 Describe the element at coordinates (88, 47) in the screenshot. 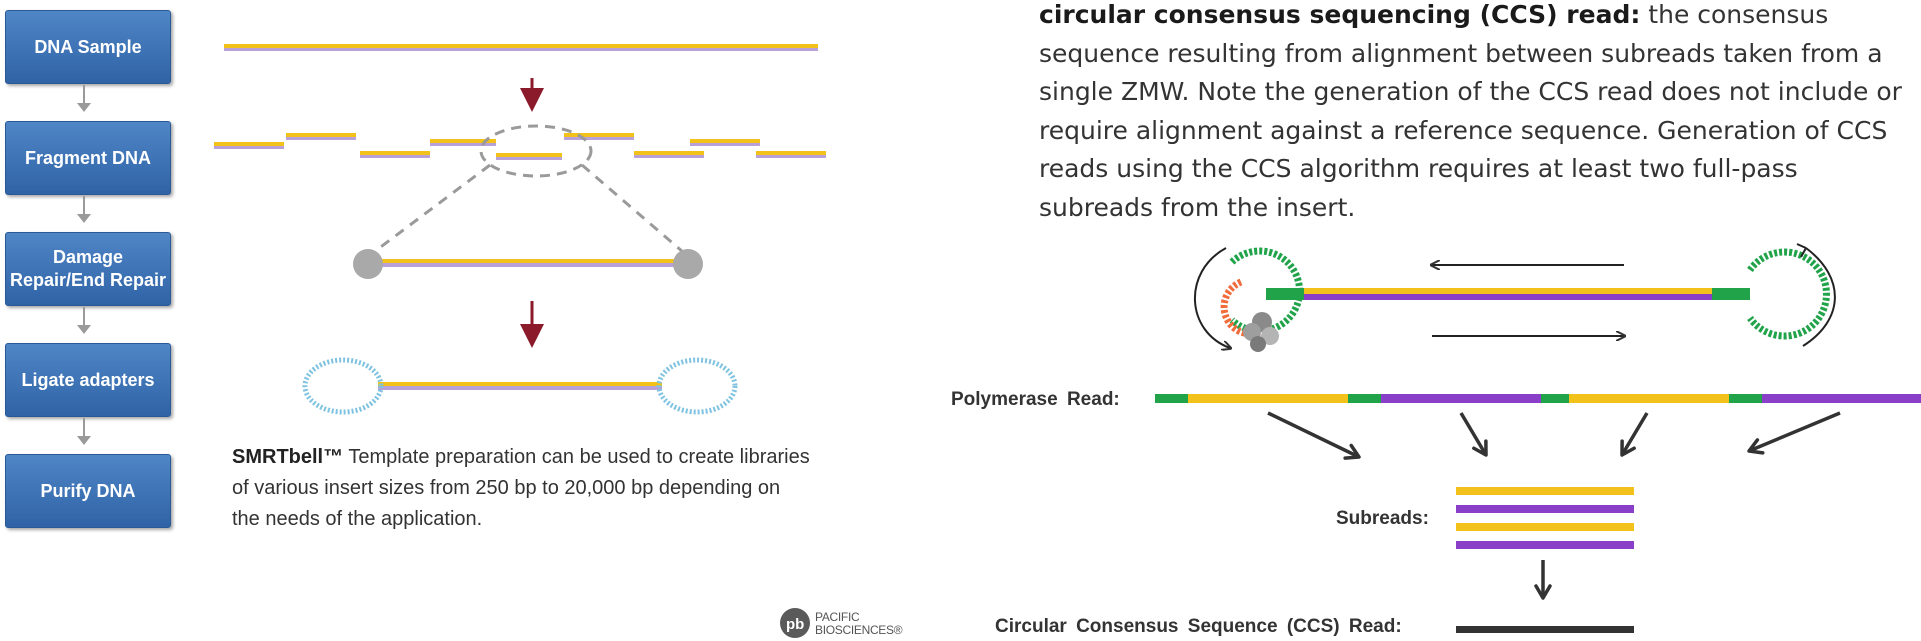

I see `step-dna-sample: DNA Sample` at that location.